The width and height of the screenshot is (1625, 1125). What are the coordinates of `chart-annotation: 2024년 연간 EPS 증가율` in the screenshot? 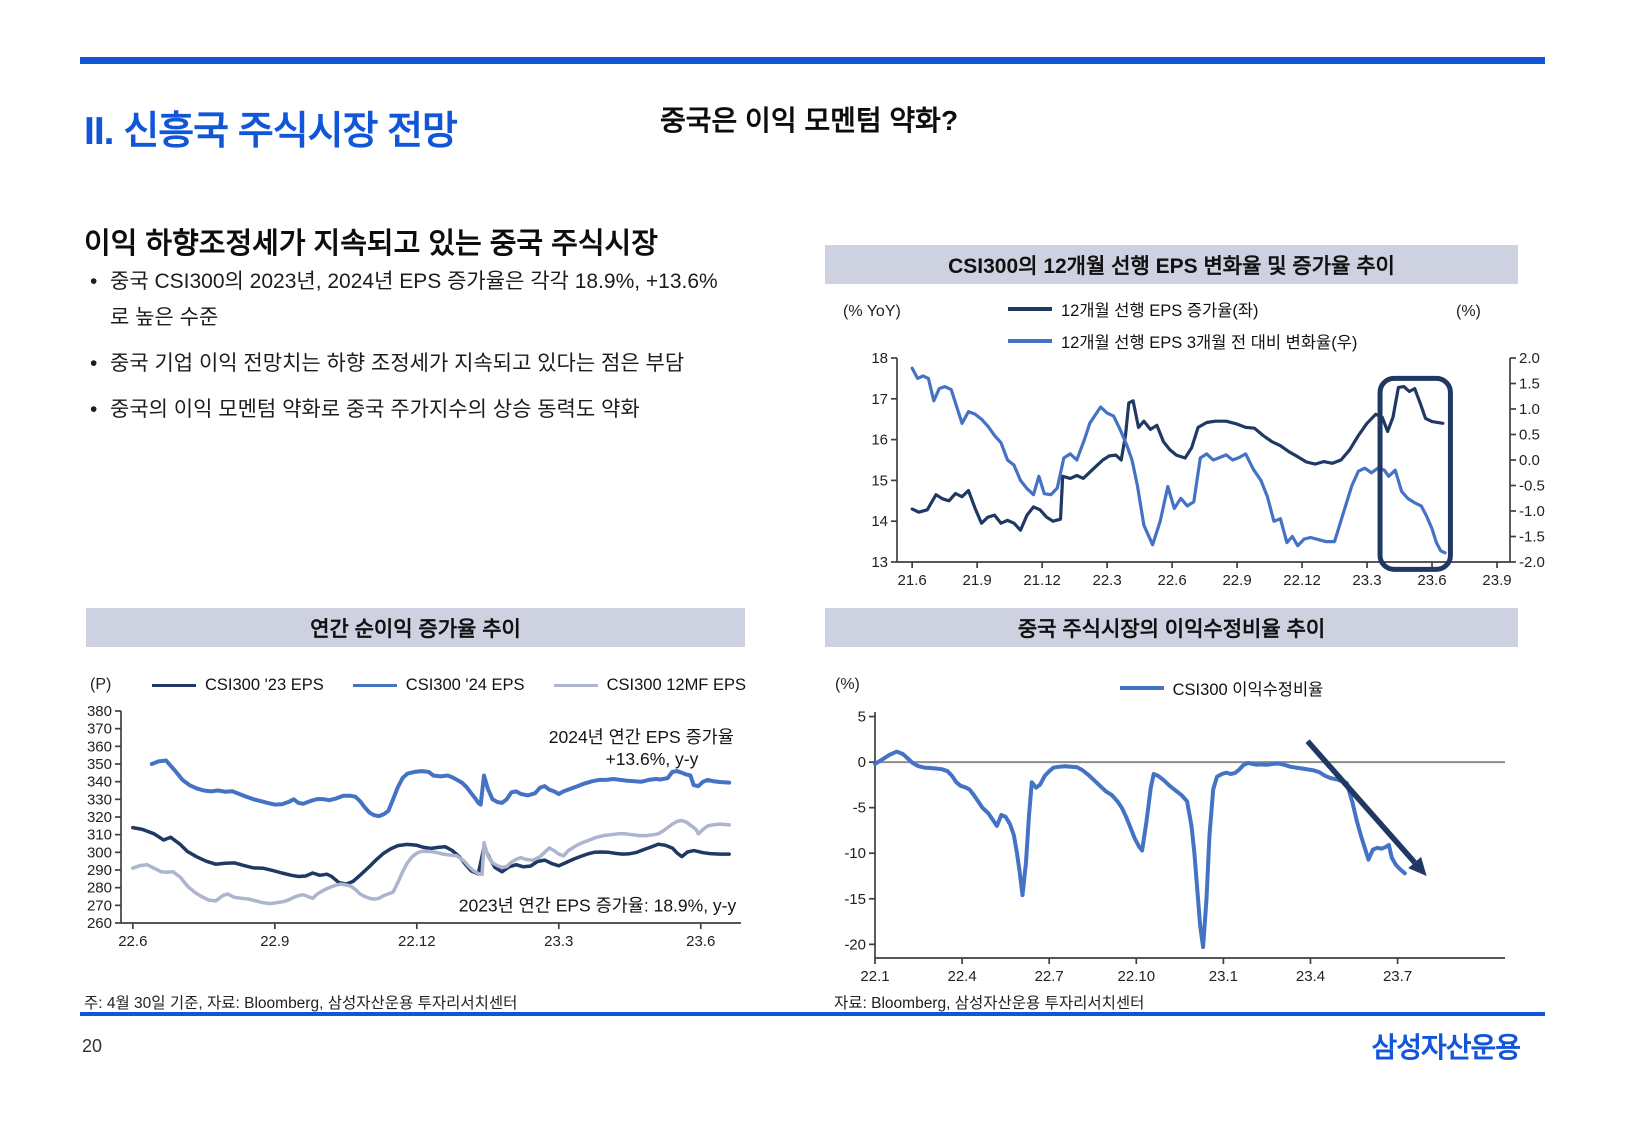 It's located at (641, 737).